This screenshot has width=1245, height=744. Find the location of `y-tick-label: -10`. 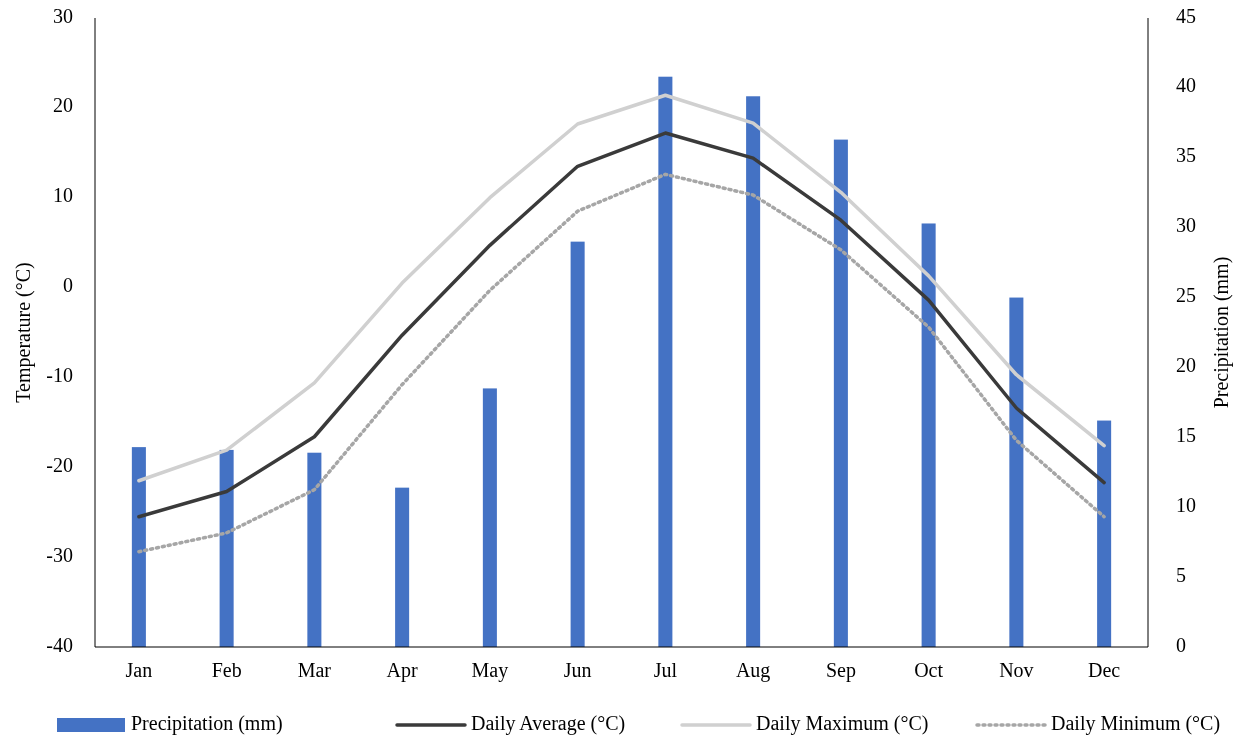

y-tick-label: -10 is located at coordinates (59, 375).